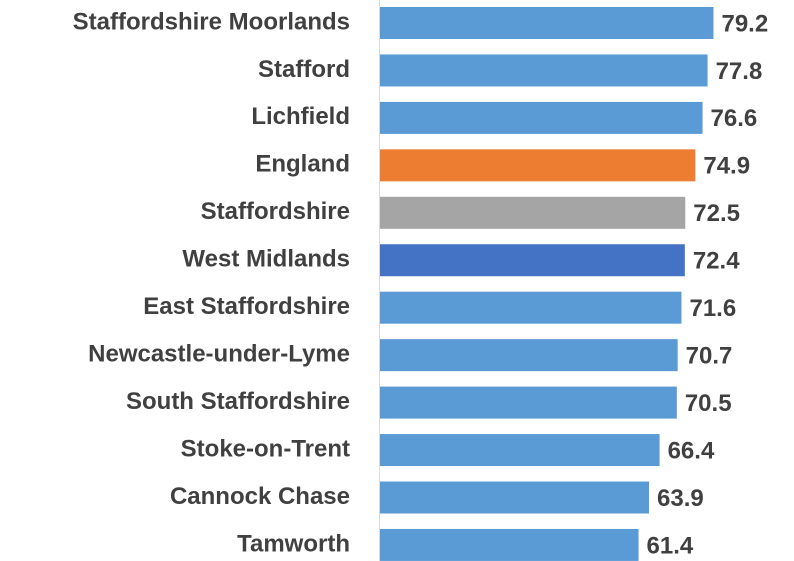 The image size is (794, 561). What do you see at coordinates (304, 69) in the screenshot?
I see `category-label: Stafford` at bounding box center [304, 69].